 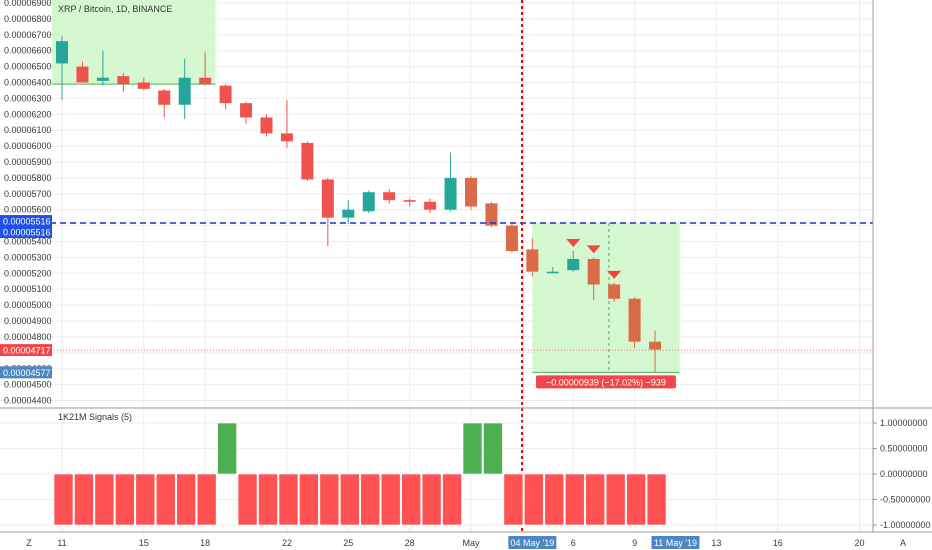 I want to click on low-price-tag: 0.00004577, so click(x=27, y=373).